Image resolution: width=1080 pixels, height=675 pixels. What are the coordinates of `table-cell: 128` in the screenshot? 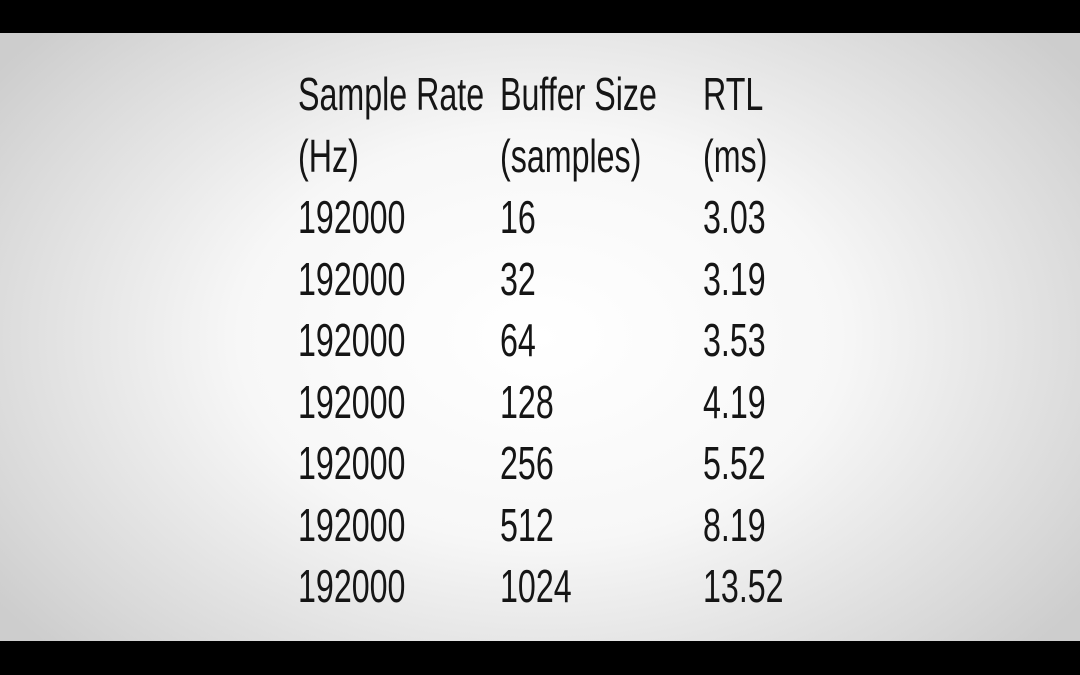 It's located at (527, 401).